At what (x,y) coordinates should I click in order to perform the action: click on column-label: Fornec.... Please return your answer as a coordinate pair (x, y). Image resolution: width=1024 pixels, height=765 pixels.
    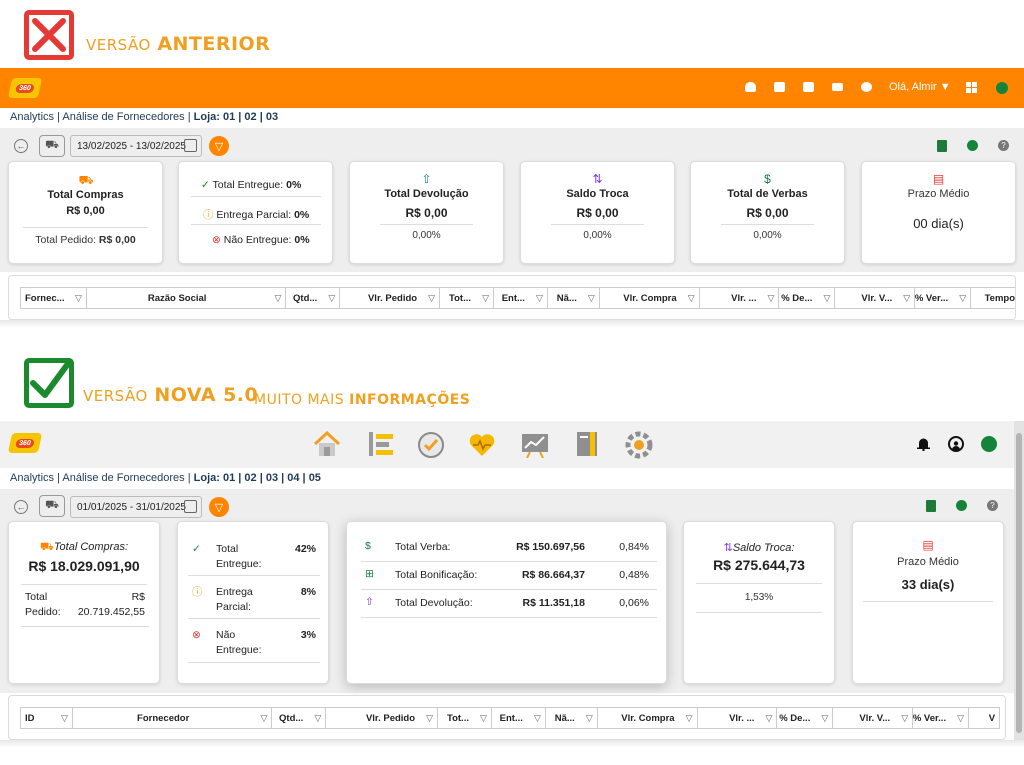
    Looking at the image, I should click on (45, 298).